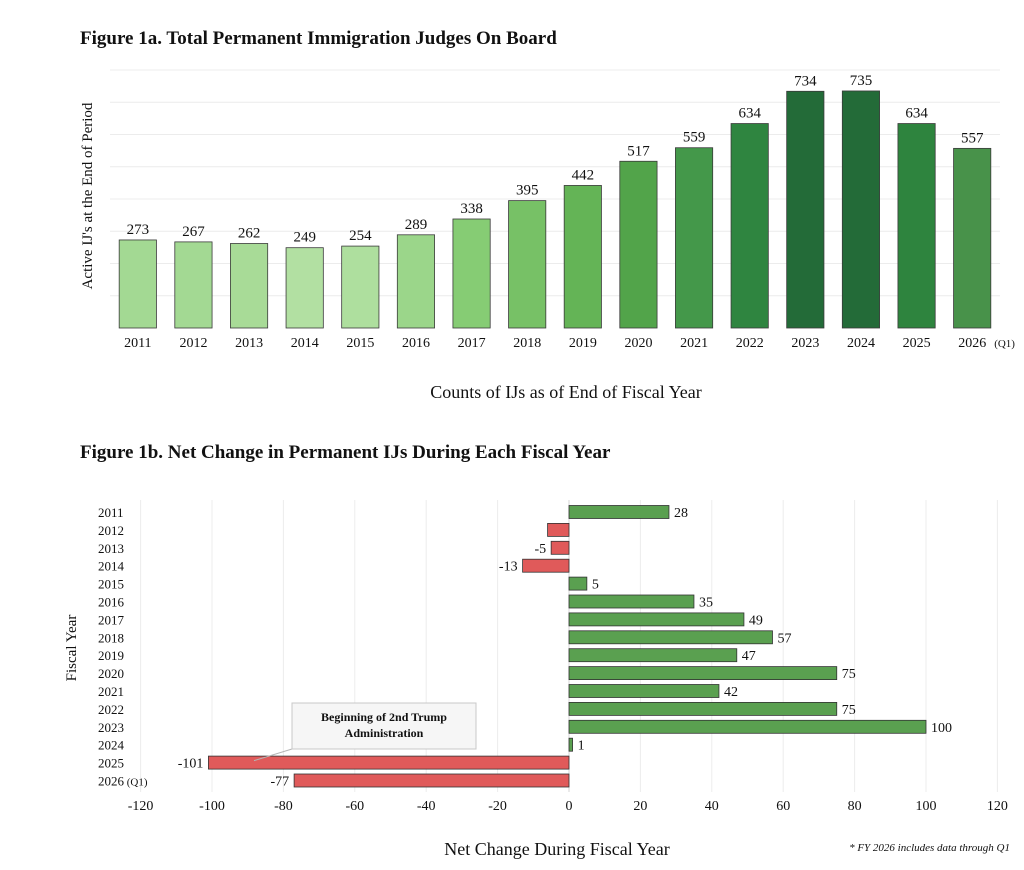 The width and height of the screenshot is (1024, 870). Describe the element at coordinates (556, 849) in the screenshot. I see `x-axis-label: Net Change During Fiscal Year` at that location.